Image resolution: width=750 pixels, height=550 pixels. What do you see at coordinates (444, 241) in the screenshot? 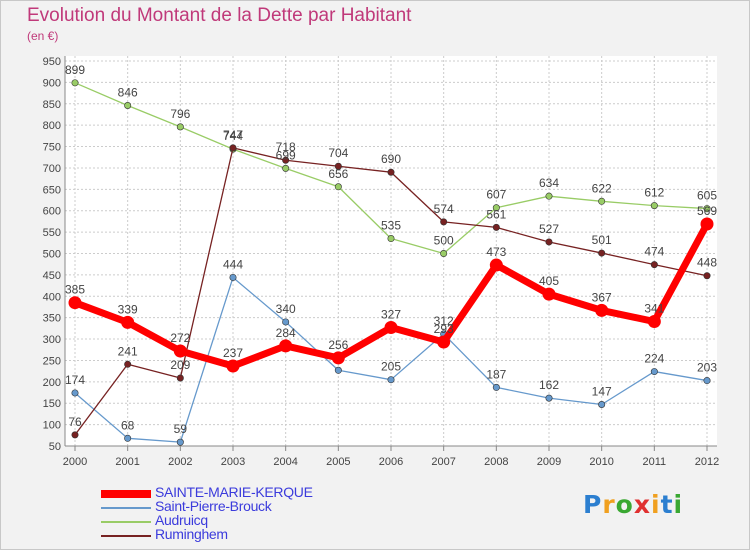
I see `data-label-audruicq: 500` at bounding box center [444, 241].